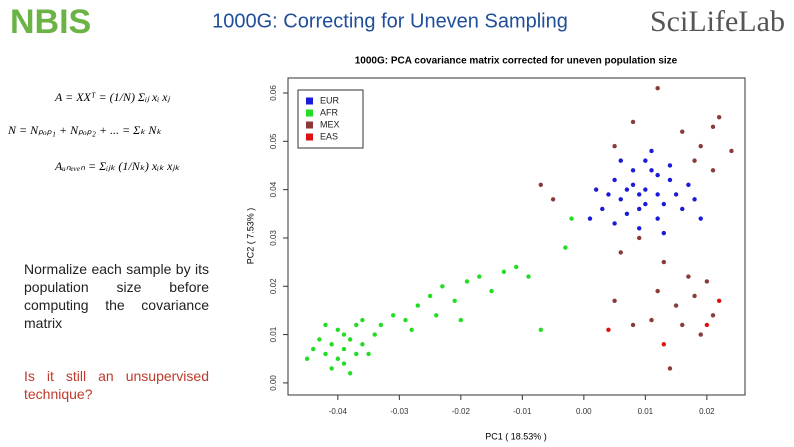 The width and height of the screenshot is (794, 447). What do you see at coordinates (116, 385) in the screenshot?
I see `question-text: Is it still an unsupervised technique?` at bounding box center [116, 385].